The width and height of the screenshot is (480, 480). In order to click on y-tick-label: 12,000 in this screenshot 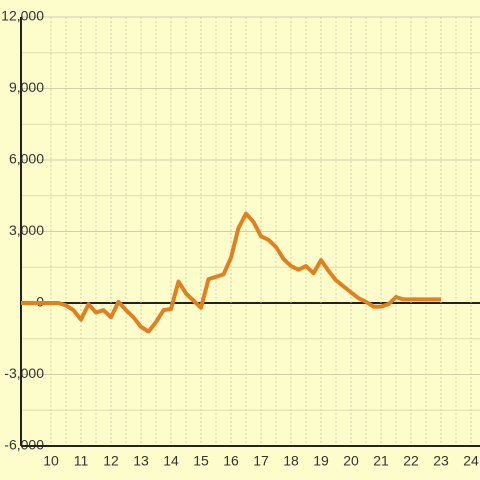, I will do `click(22, 16)`.